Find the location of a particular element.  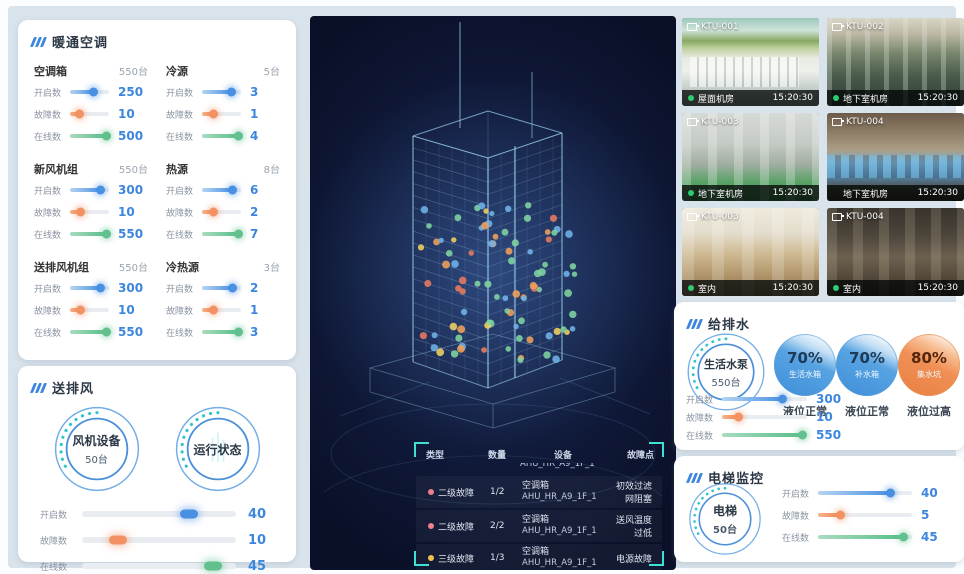

gauge-fan-devices: 风机设备 50台 is located at coordinates (97, 449).